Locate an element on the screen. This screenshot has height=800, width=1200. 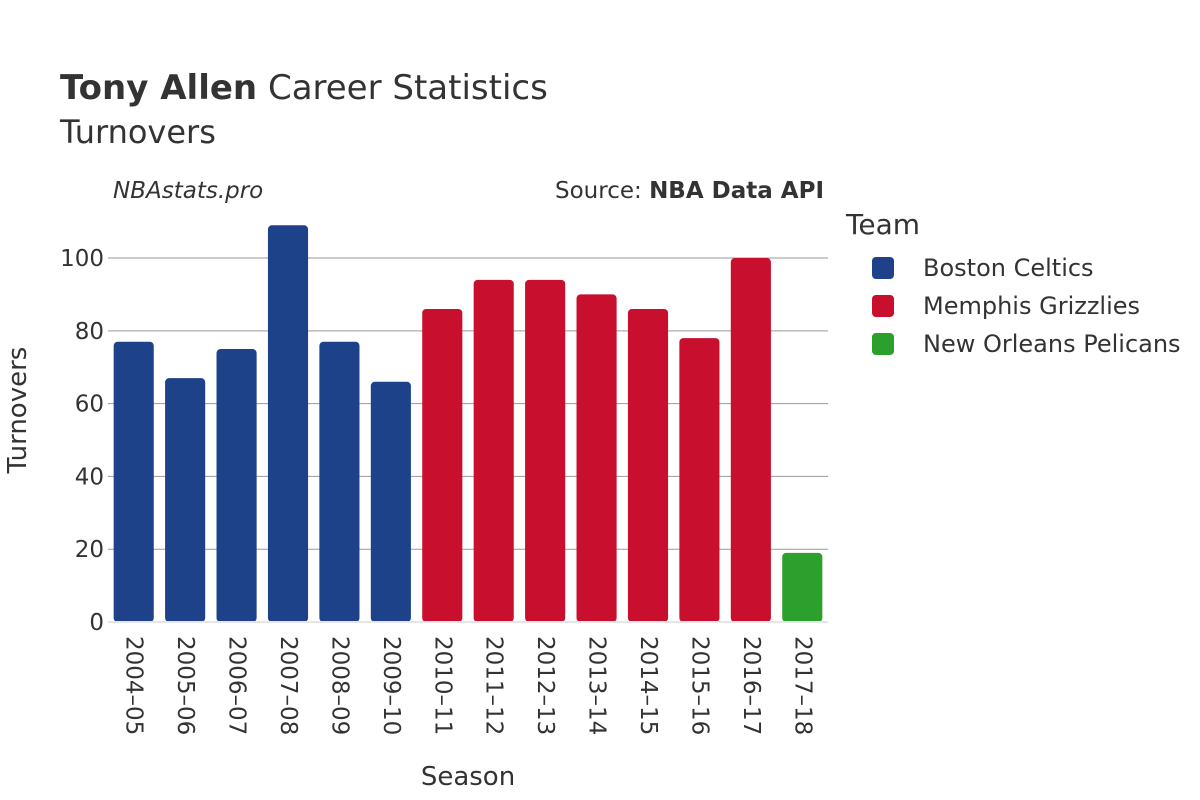
legend-item-boston-celtics: Boston Celtics is located at coordinates (1013, 268).